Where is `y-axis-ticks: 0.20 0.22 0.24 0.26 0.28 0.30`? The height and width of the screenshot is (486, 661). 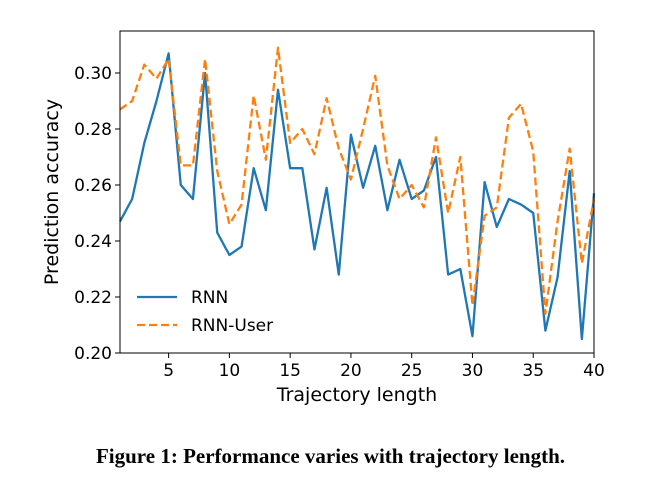 y-axis-ticks: 0.20 0.22 0.24 0.26 0.28 0.30 is located at coordinates (97, 214).